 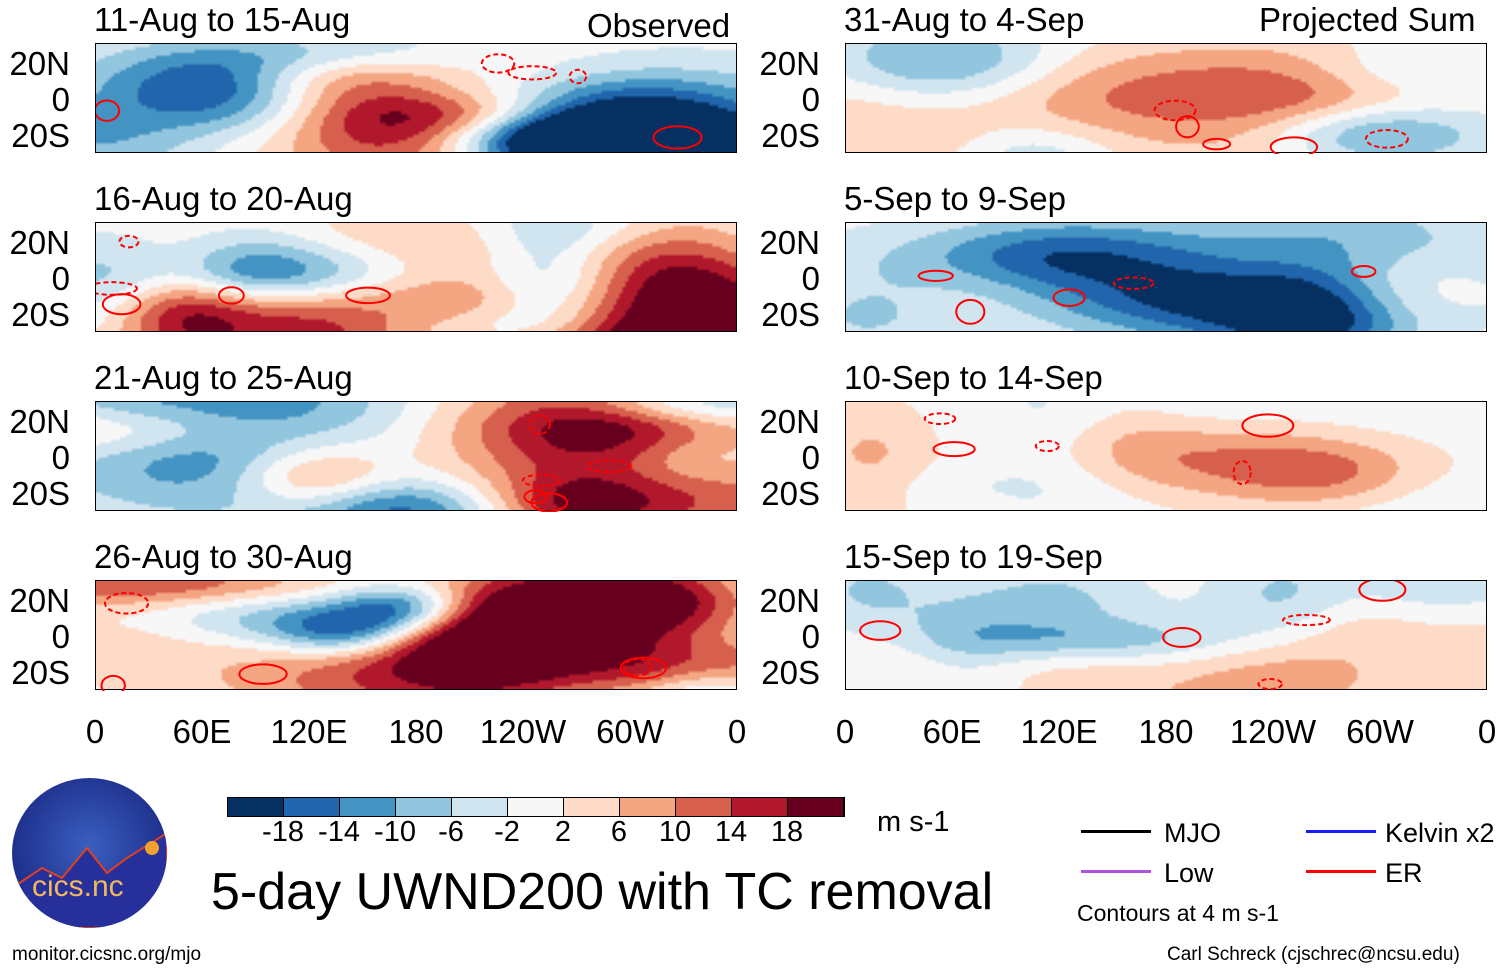 What do you see at coordinates (1341, 831) in the screenshot?
I see `legend-kelvin-line` at bounding box center [1341, 831].